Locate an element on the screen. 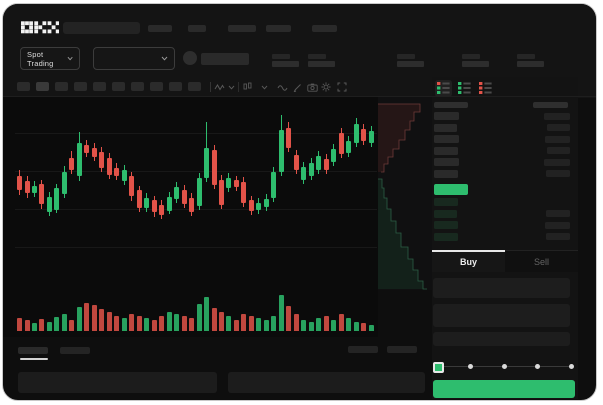  amount-percent-slider is located at coordinates (503, 367).